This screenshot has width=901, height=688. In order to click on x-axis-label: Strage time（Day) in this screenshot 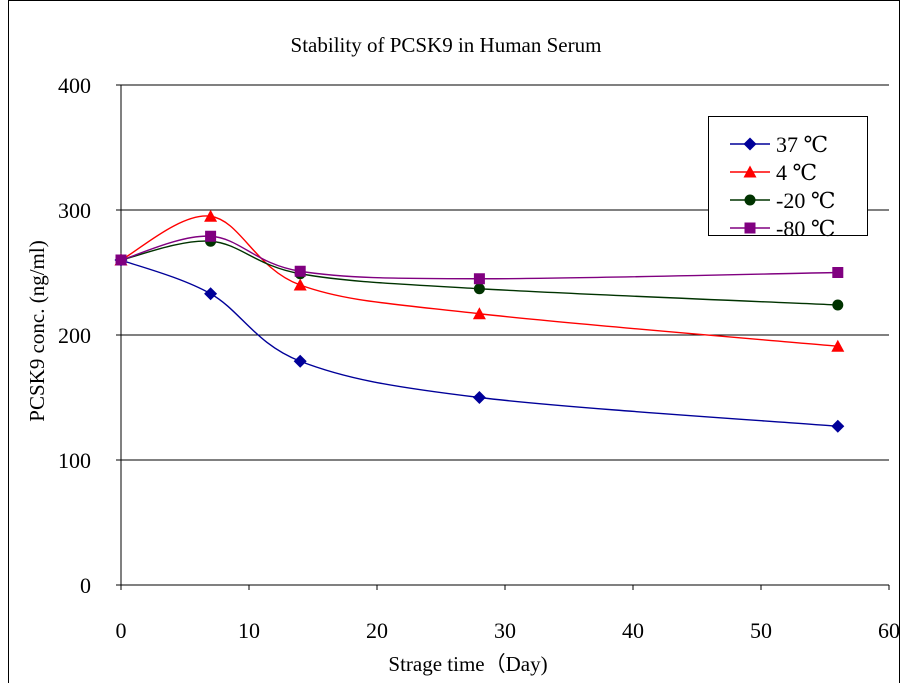, I will do `click(467, 664)`.